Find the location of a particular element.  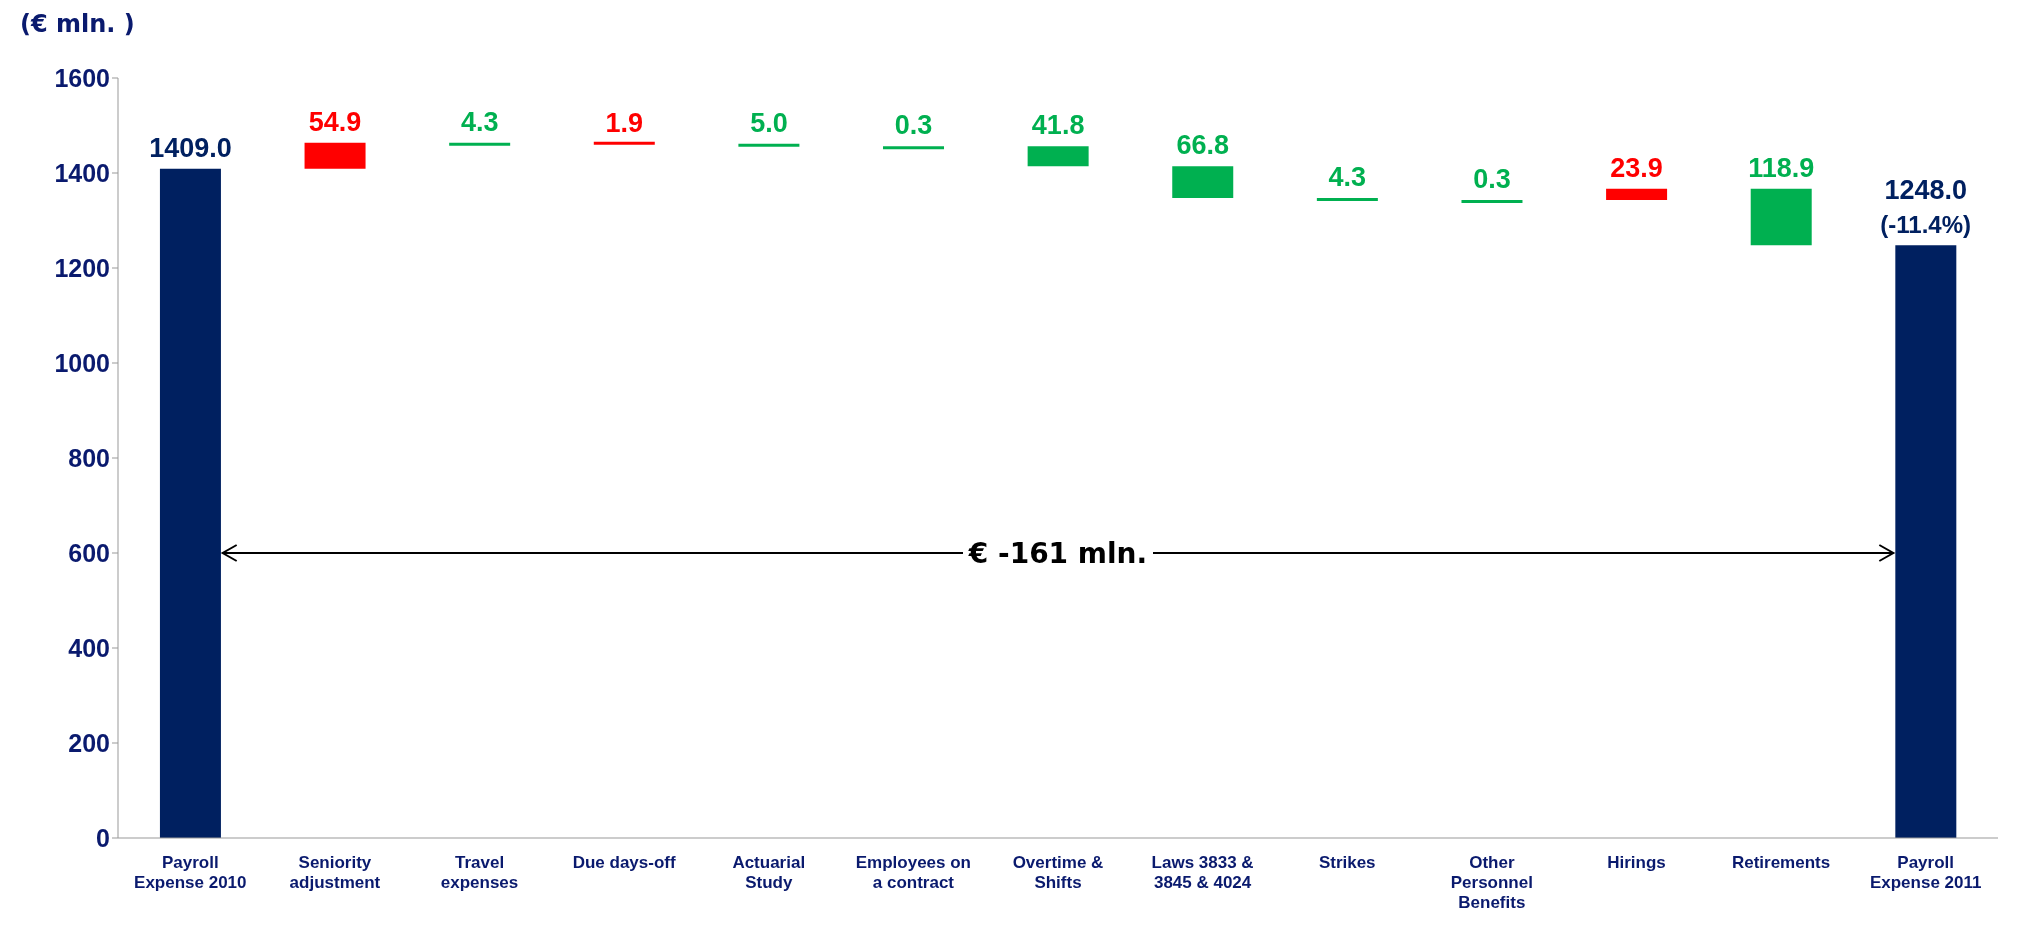

data-label: 1.9 is located at coordinates (624, 122).